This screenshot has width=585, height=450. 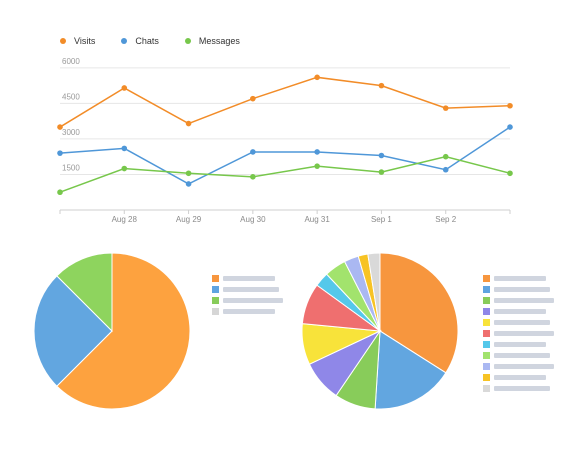 I want to click on legend-label-chats: Chats, so click(x=147, y=41).